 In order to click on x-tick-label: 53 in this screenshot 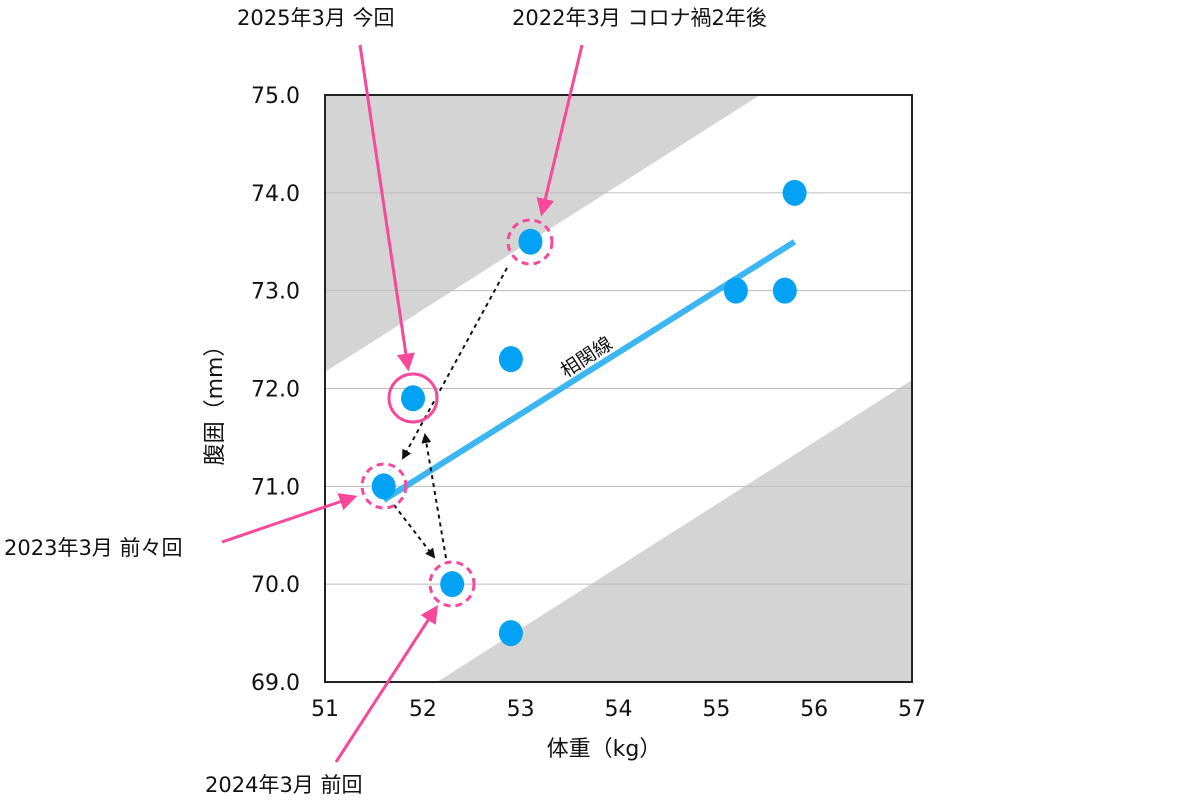, I will do `click(521, 709)`.